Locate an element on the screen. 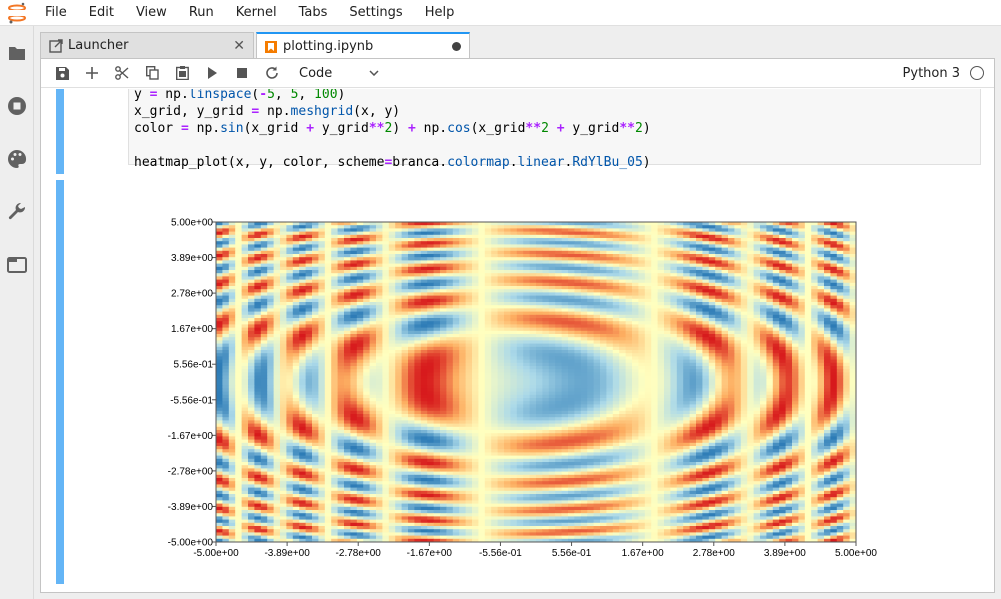  menu-view: View is located at coordinates (151, 12).